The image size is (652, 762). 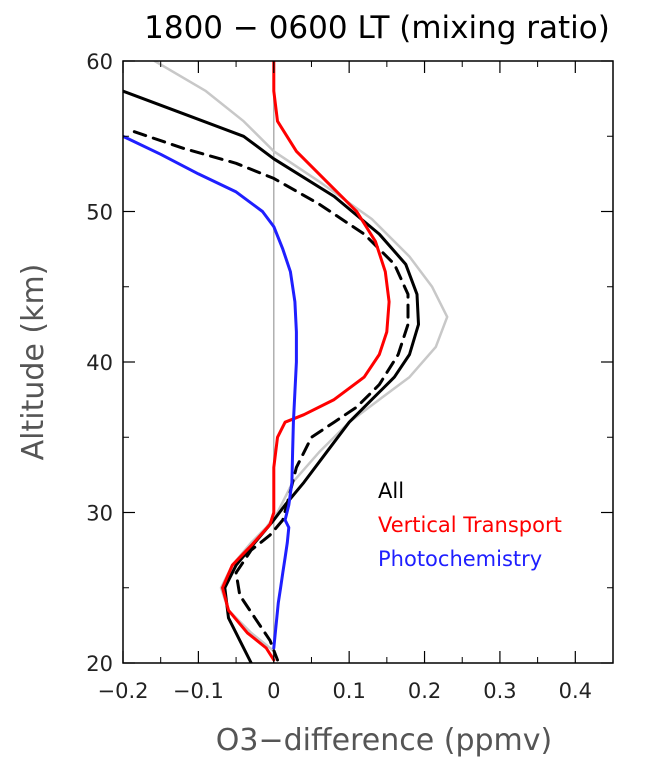 What do you see at coordinates (377, 28) in the screenshot?
I see `chart-title: 1800 − 0600 LT (mixing ratio)` at bounding box center [377, 28].